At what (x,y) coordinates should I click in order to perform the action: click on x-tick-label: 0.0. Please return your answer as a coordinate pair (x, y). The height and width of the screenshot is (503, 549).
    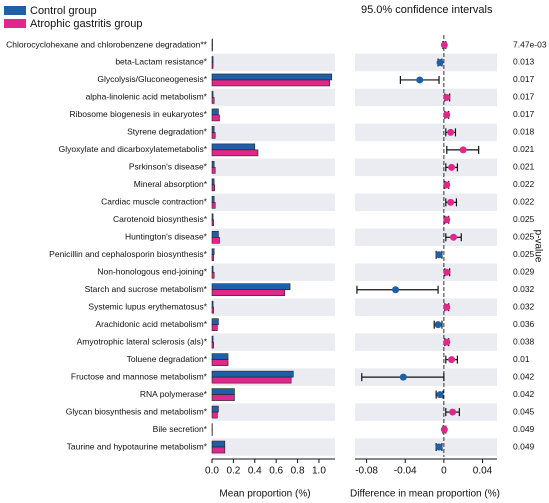
    Looking at the image, I should click on (212, 471).